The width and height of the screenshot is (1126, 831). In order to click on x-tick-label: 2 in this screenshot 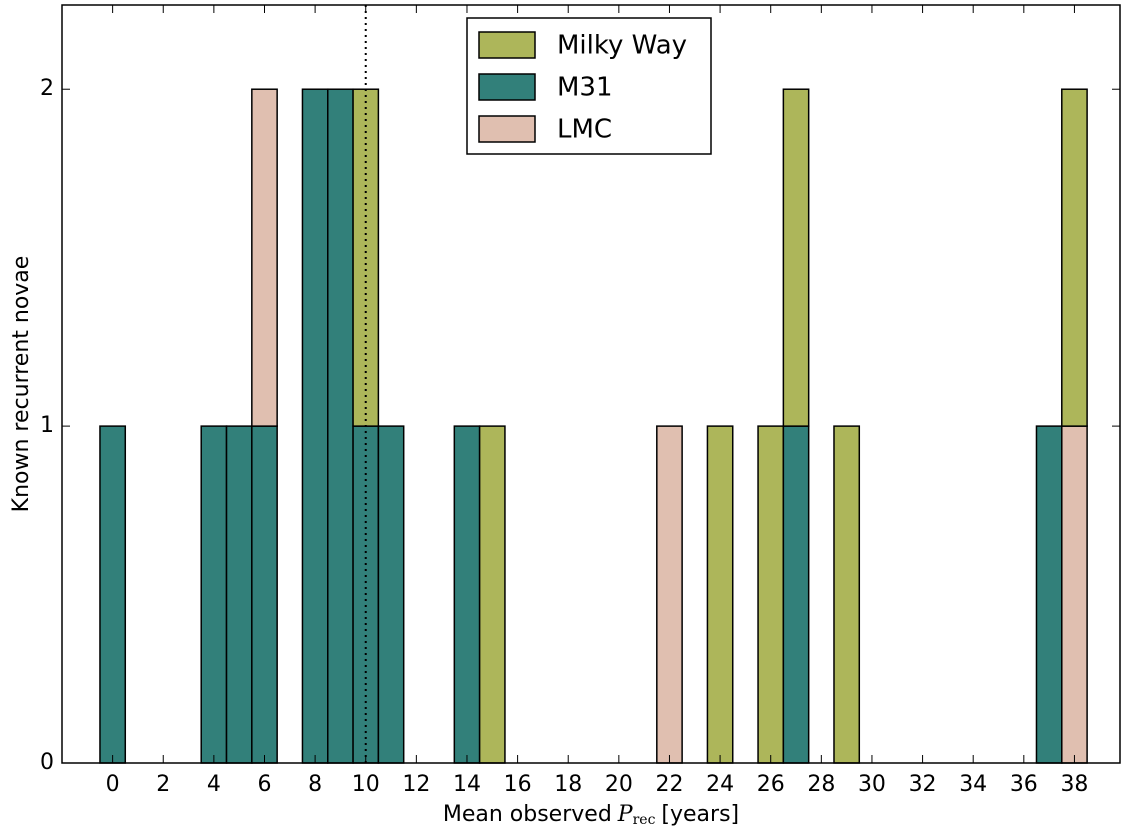, I will do `click(163, 784)`.